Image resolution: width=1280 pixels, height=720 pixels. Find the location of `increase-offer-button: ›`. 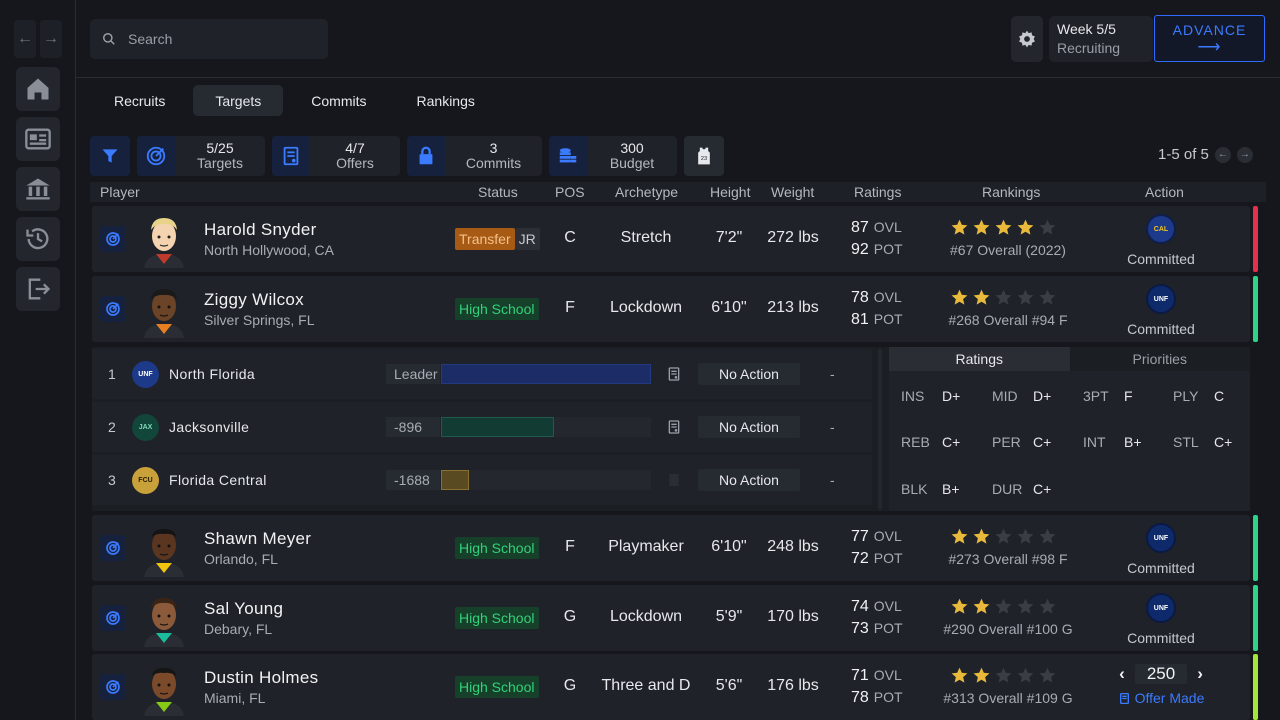

increase-offer-button: › is located at coordinates (1200, 673).